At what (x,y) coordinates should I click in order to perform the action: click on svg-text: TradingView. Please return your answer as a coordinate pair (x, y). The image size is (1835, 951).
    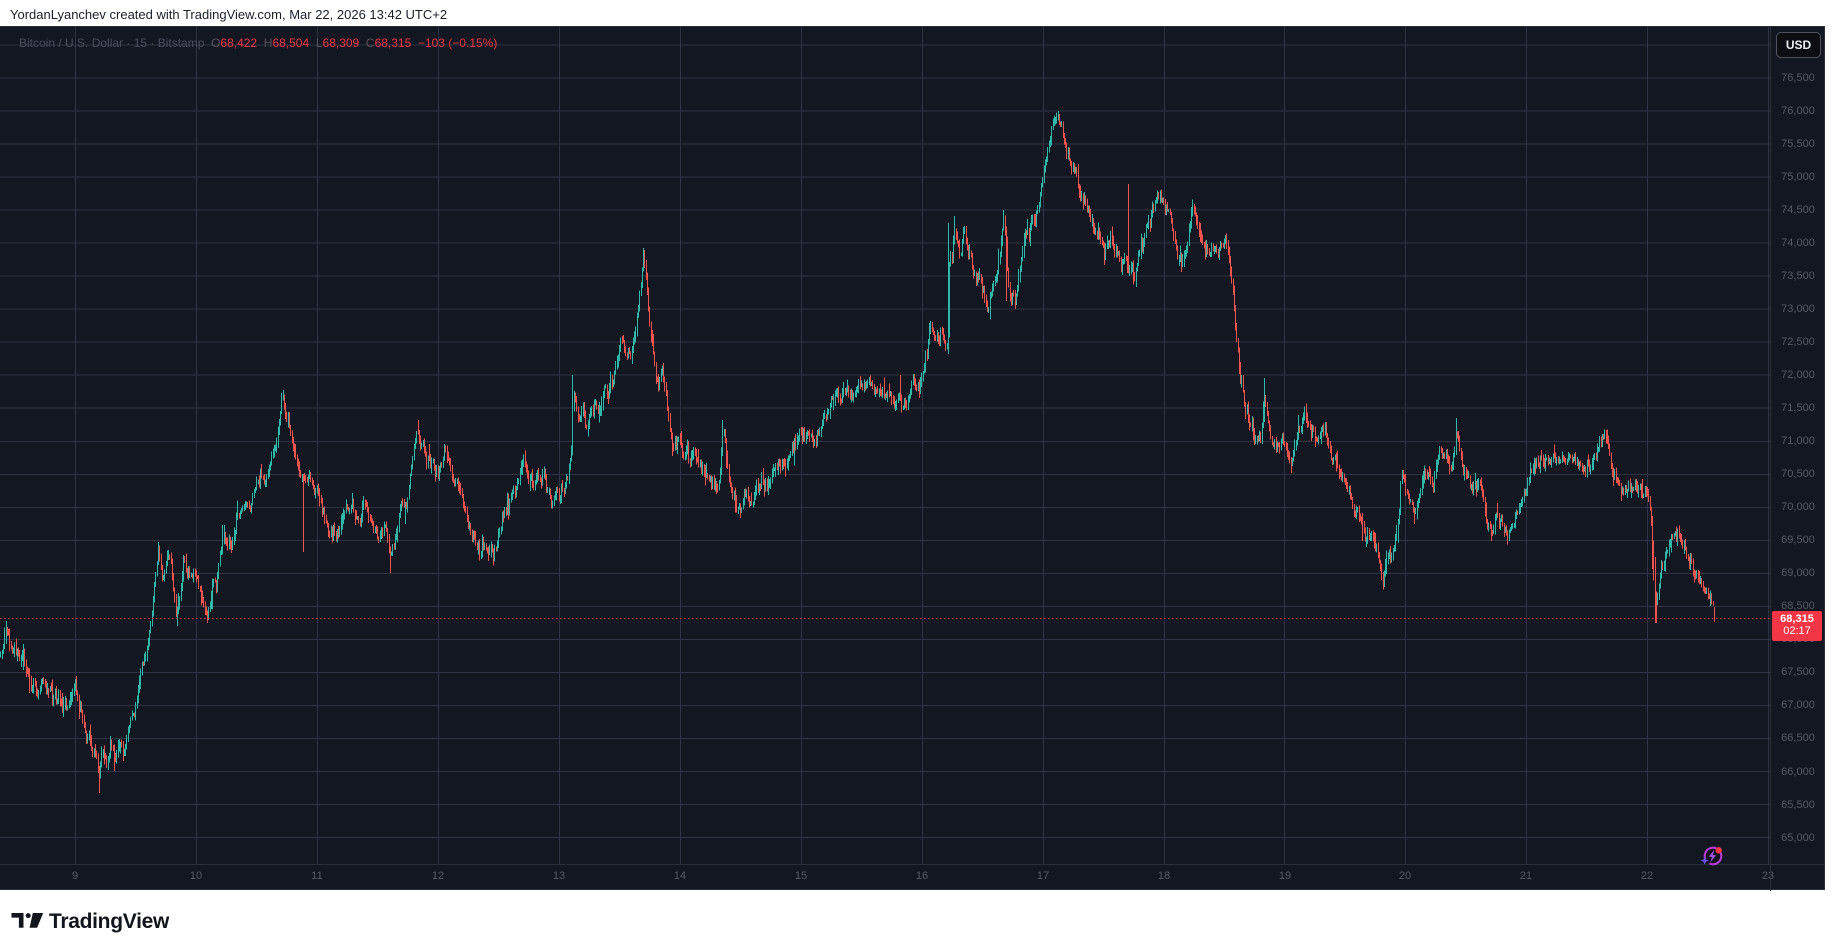
    Looking at the image, I should click on (109, 921).